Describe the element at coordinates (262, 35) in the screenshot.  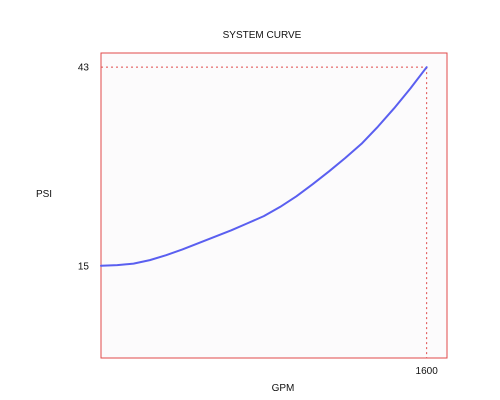
I see `chart-title: SYSTEM CURVE` at that location.